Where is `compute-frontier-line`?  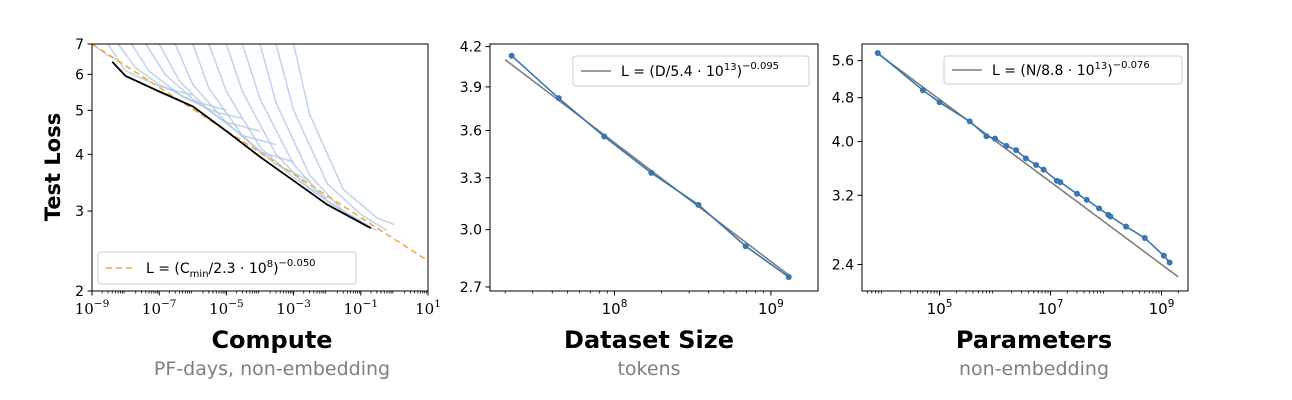
compute-frontier-line is located at coordinates (241, 145).